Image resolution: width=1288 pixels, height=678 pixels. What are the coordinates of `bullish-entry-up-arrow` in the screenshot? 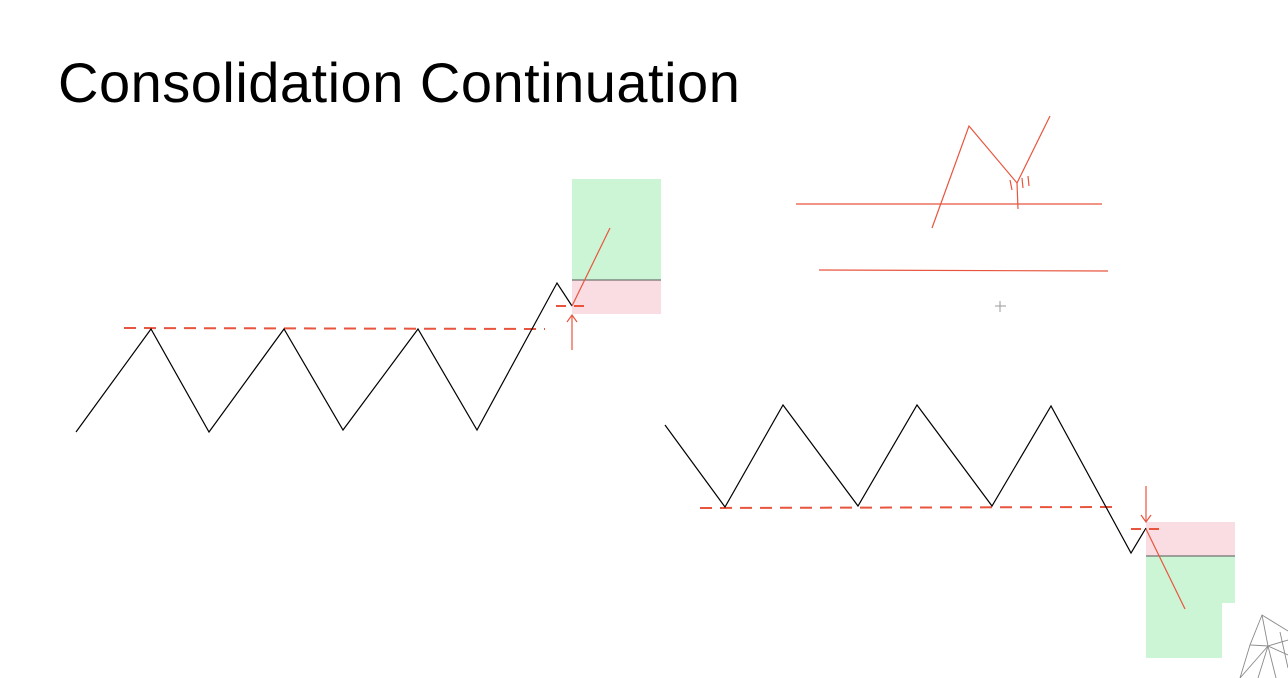 It's located at (572, 331).